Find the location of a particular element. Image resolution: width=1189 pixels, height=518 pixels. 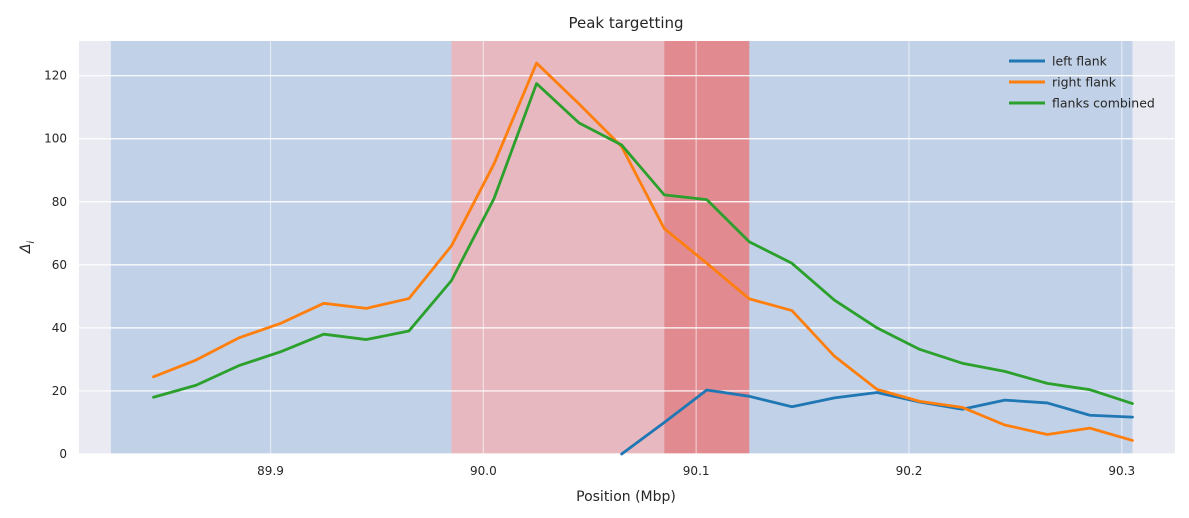

y-tick-label-2: 40 is located at coordinates (59, 328).